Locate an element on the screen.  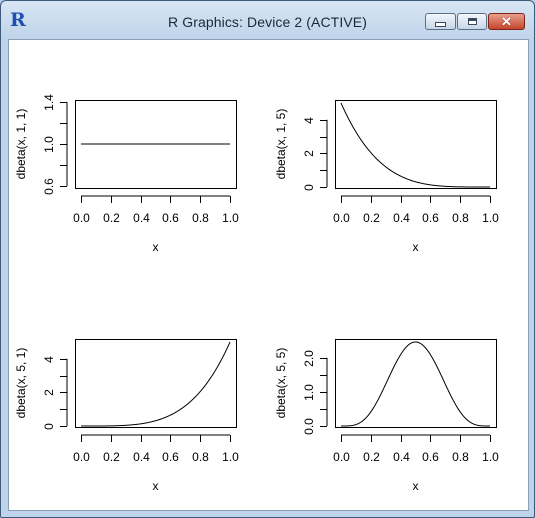
close-button: ✕ is located at coordinates (506, 21).